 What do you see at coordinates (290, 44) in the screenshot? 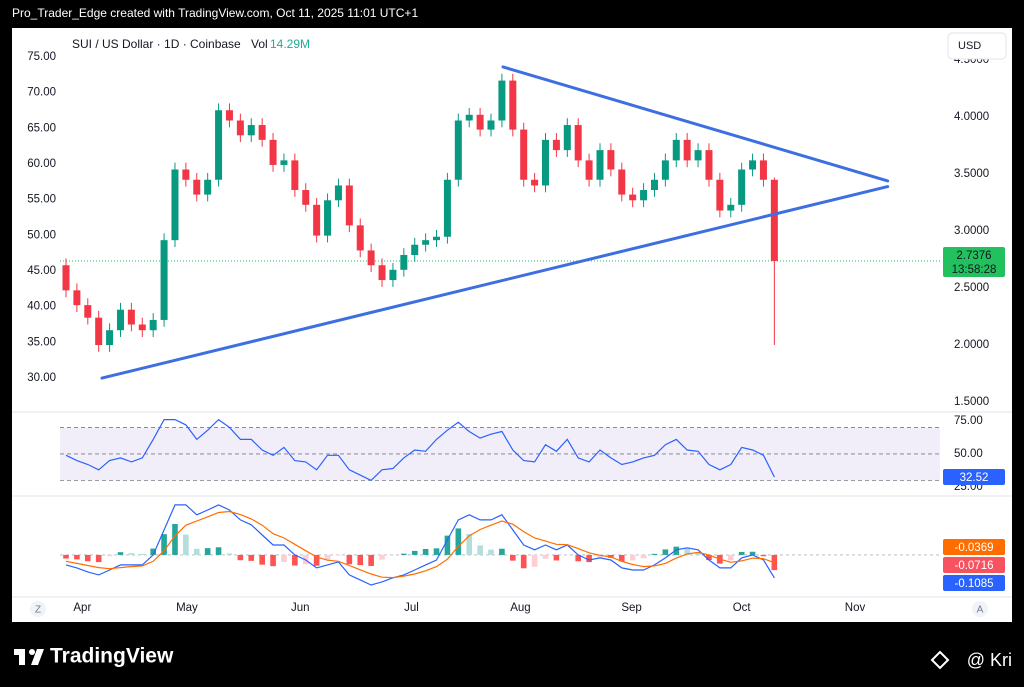
I see `volume-value: 14.29M` at bounding box center [290, 44].